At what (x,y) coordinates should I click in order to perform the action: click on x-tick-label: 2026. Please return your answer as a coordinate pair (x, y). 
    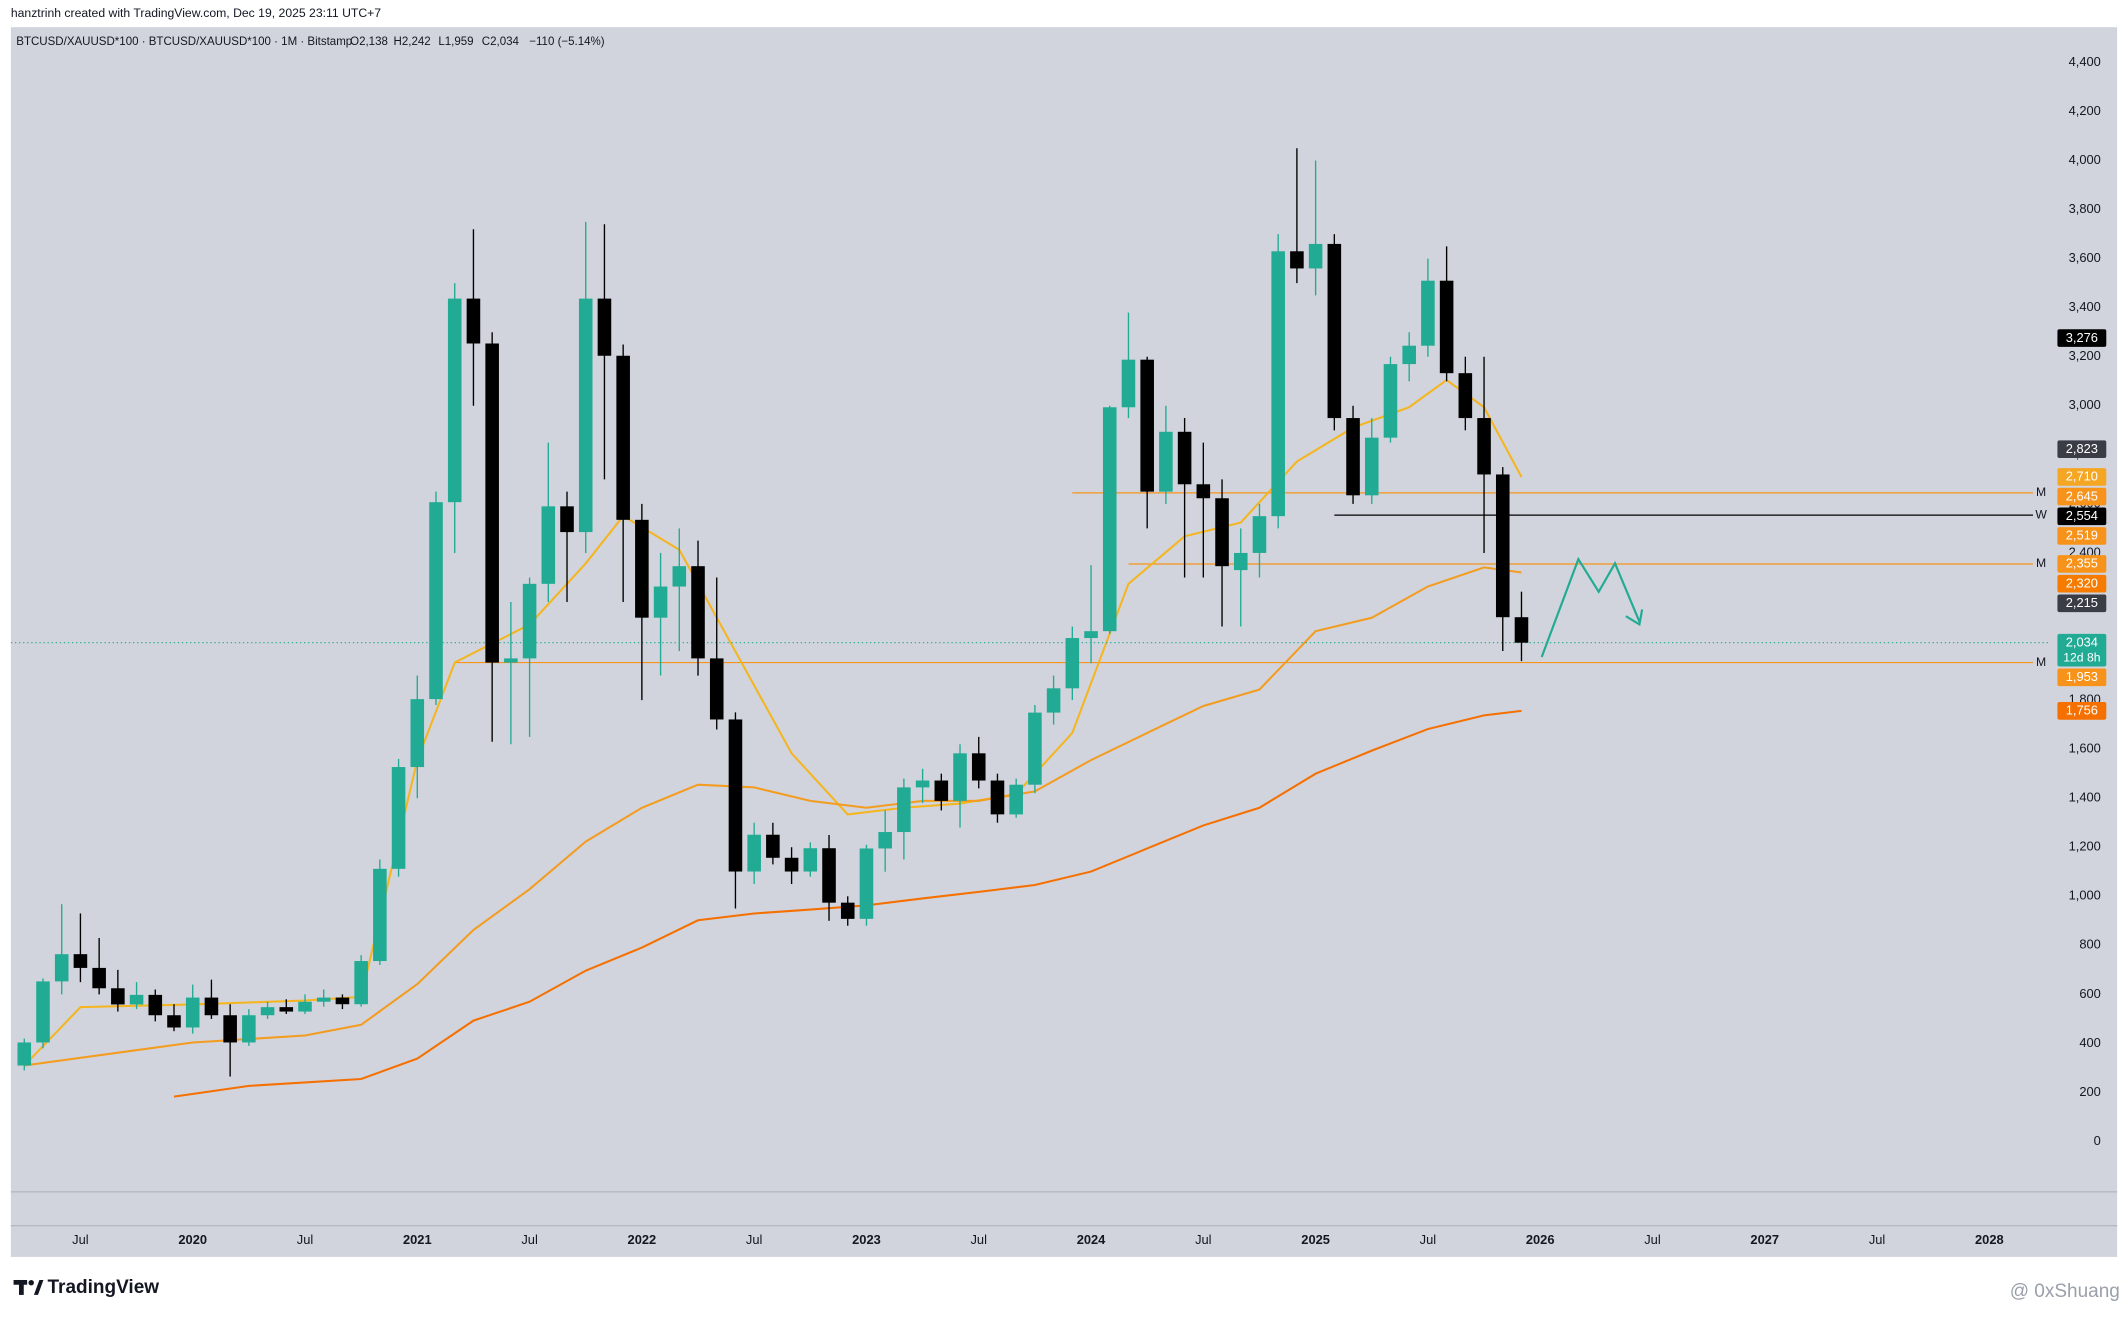
    Looking at the image, I should click on (1540, 1239).